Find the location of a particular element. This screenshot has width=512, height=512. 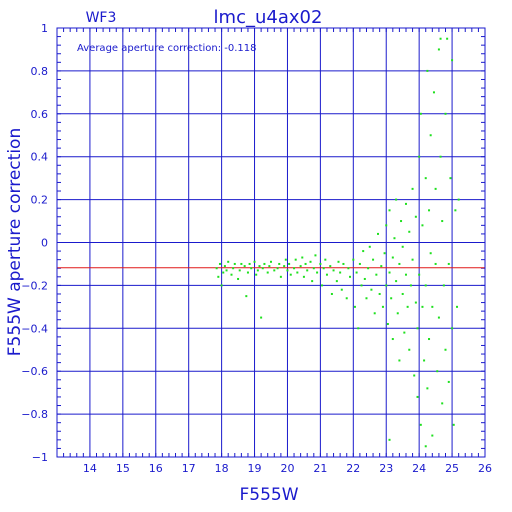

x-tick-labels: 14 15 16 17 18 19 20 21 22 23 24 25 26 is located at coordinates (287, 468).